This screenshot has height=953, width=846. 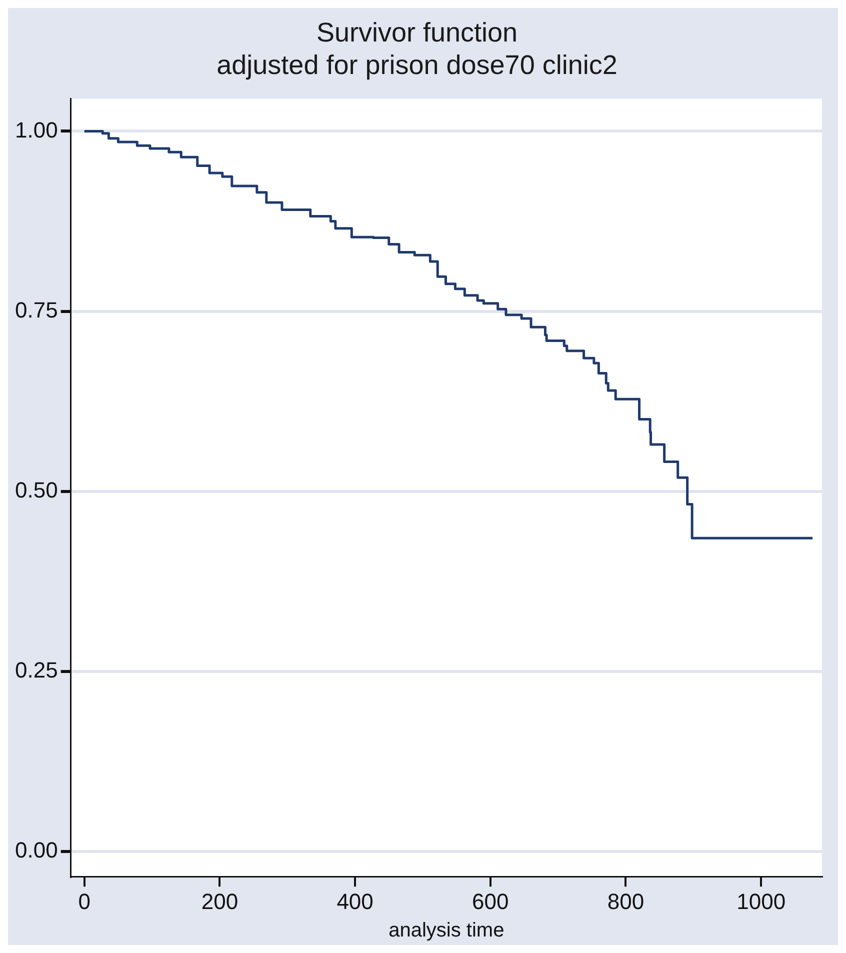 I want to click on x-tick-label: 200, so click(x=219, y=901).